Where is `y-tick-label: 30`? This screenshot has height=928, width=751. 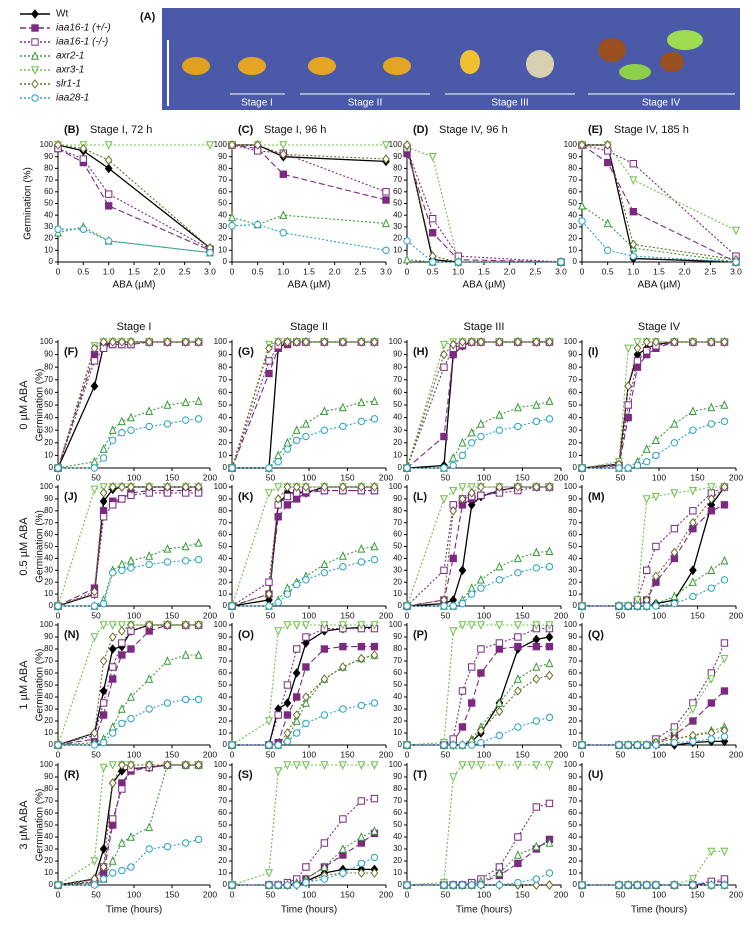
y-tick-label: 30 is located at coordinates (222, 226).